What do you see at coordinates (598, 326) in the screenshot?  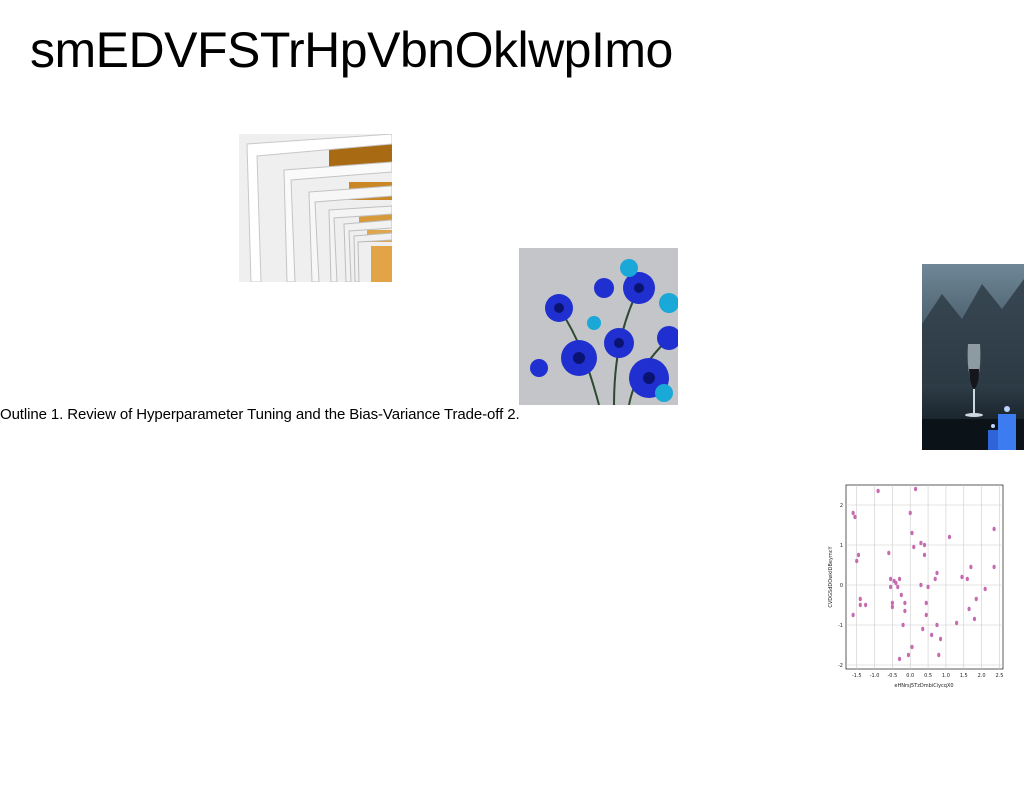 I see `blue-flowers-photo` at bounding box center [598, 326].